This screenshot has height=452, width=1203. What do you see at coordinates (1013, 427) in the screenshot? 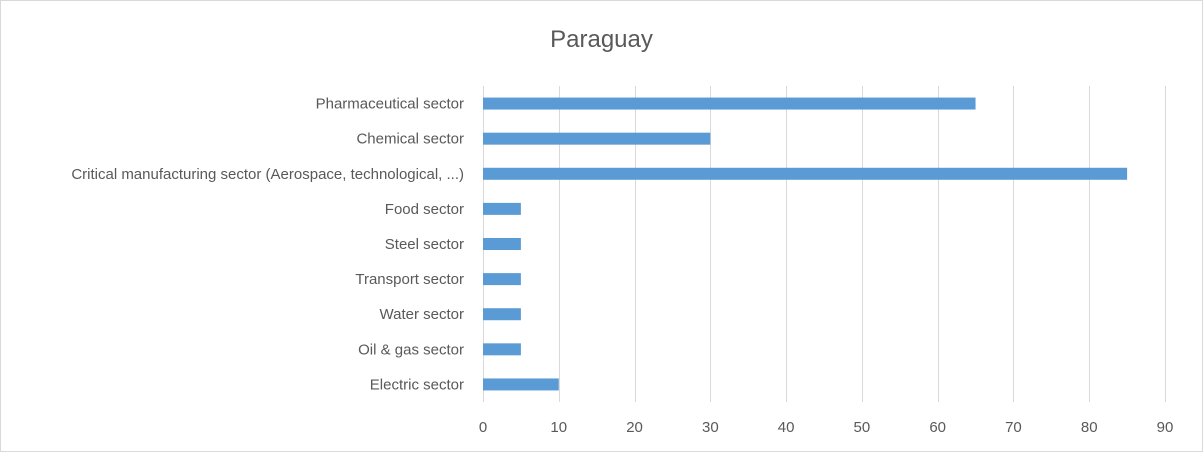
I see `x-tick-label: 70` at bounding box center [1013, 427].